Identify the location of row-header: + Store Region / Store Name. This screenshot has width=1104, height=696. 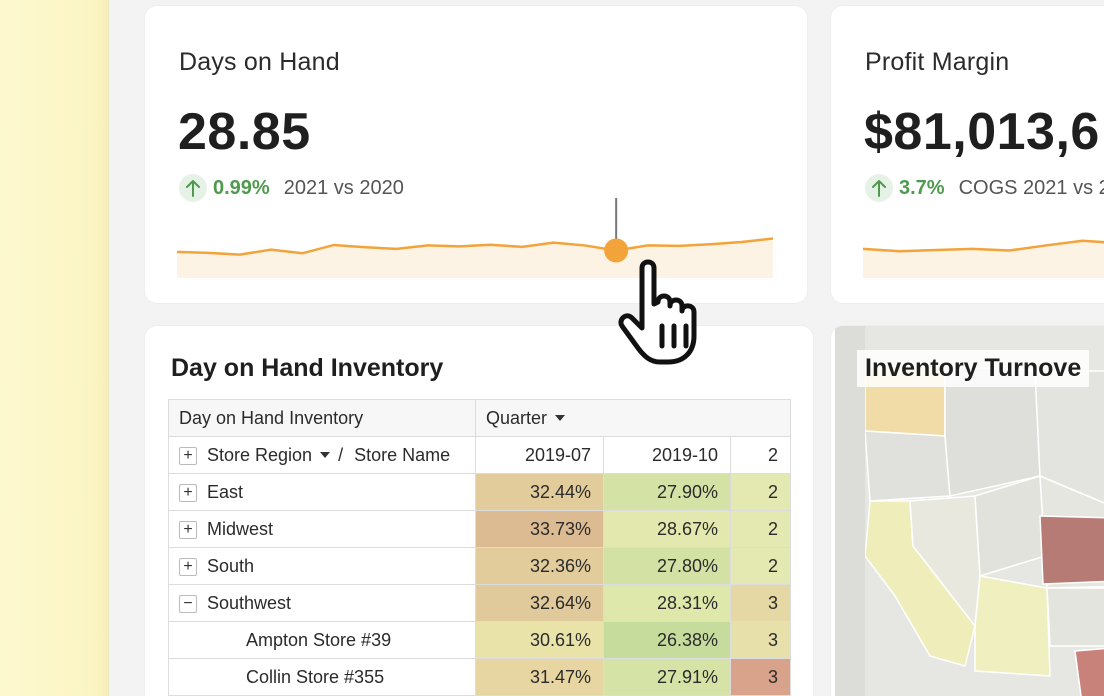
(322, 455).